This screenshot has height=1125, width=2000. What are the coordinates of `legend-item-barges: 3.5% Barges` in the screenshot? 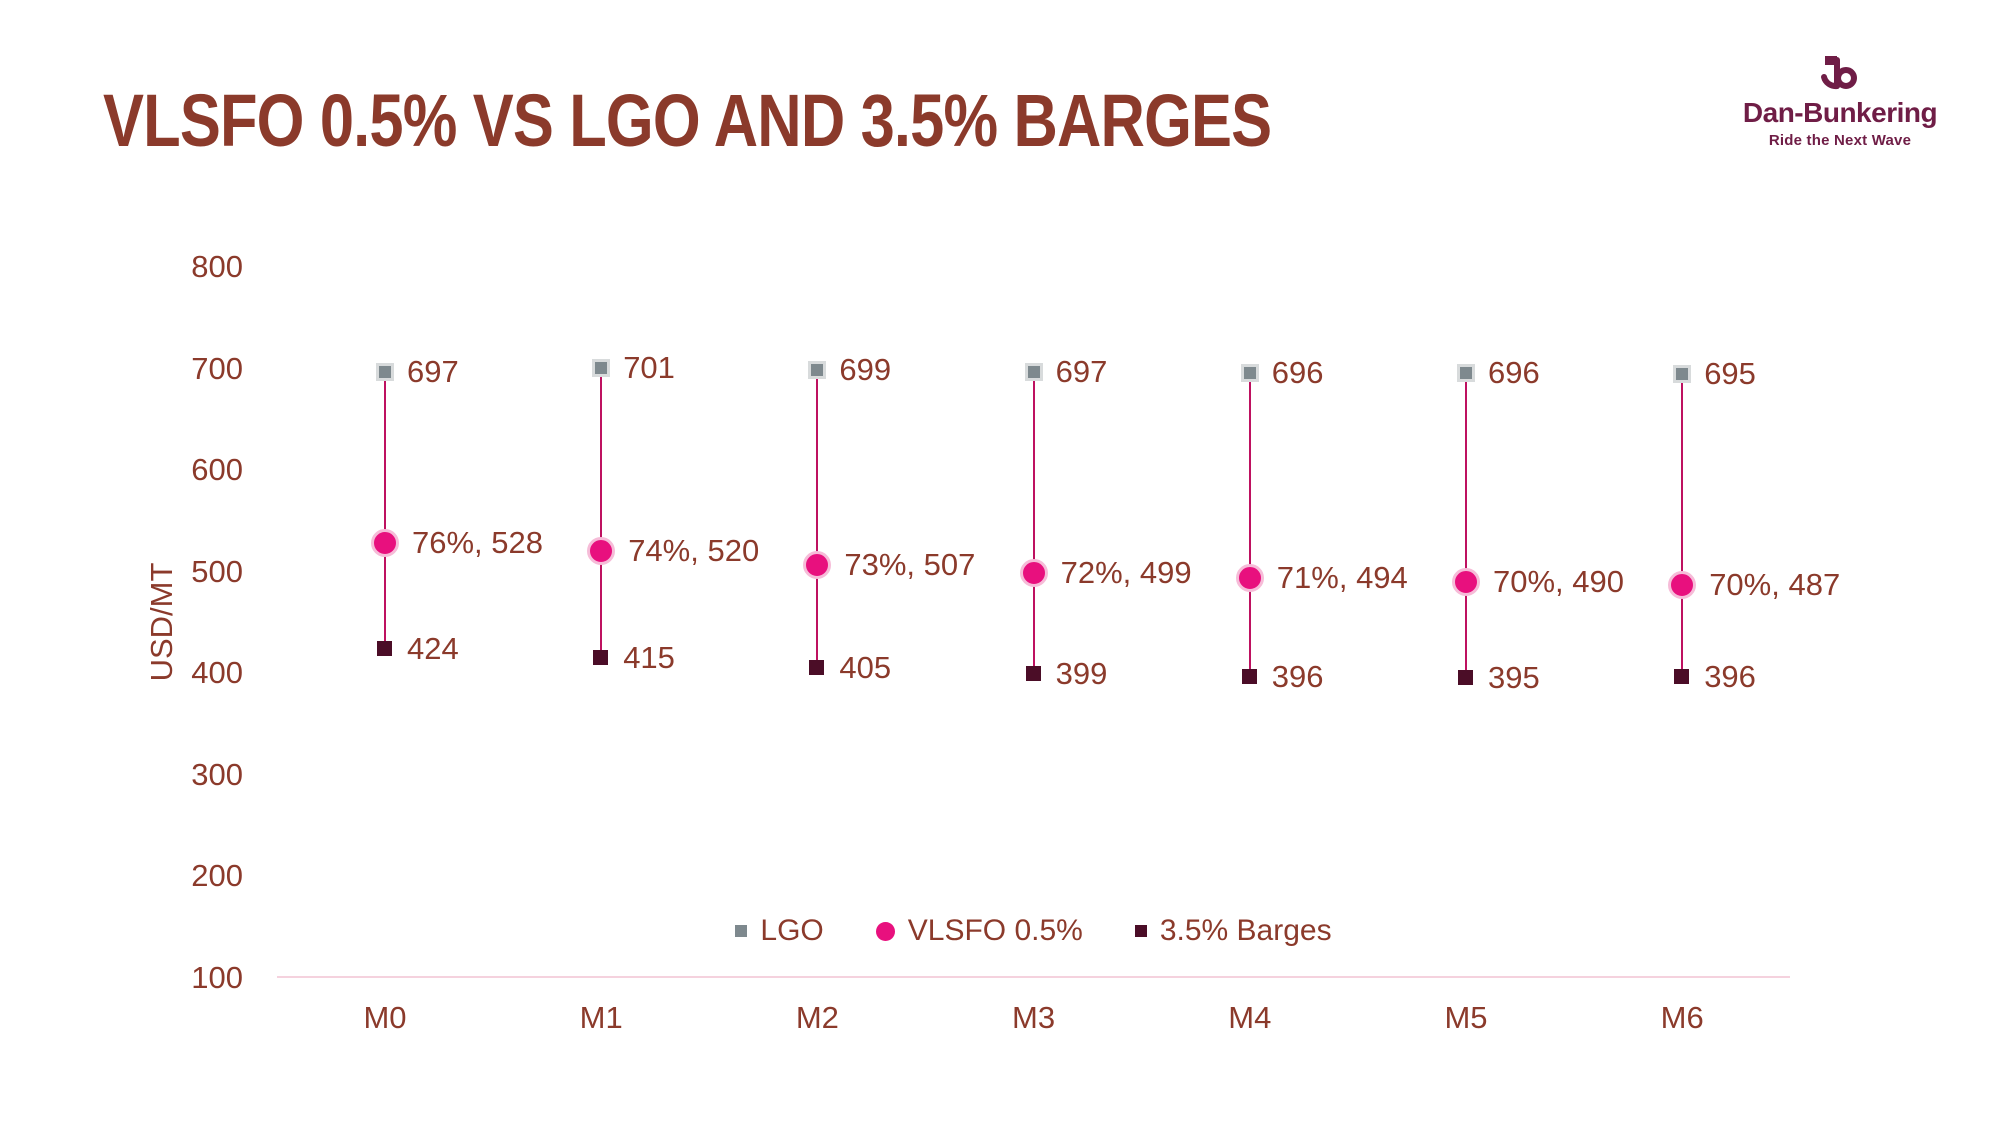 It's located at (1233, 931).